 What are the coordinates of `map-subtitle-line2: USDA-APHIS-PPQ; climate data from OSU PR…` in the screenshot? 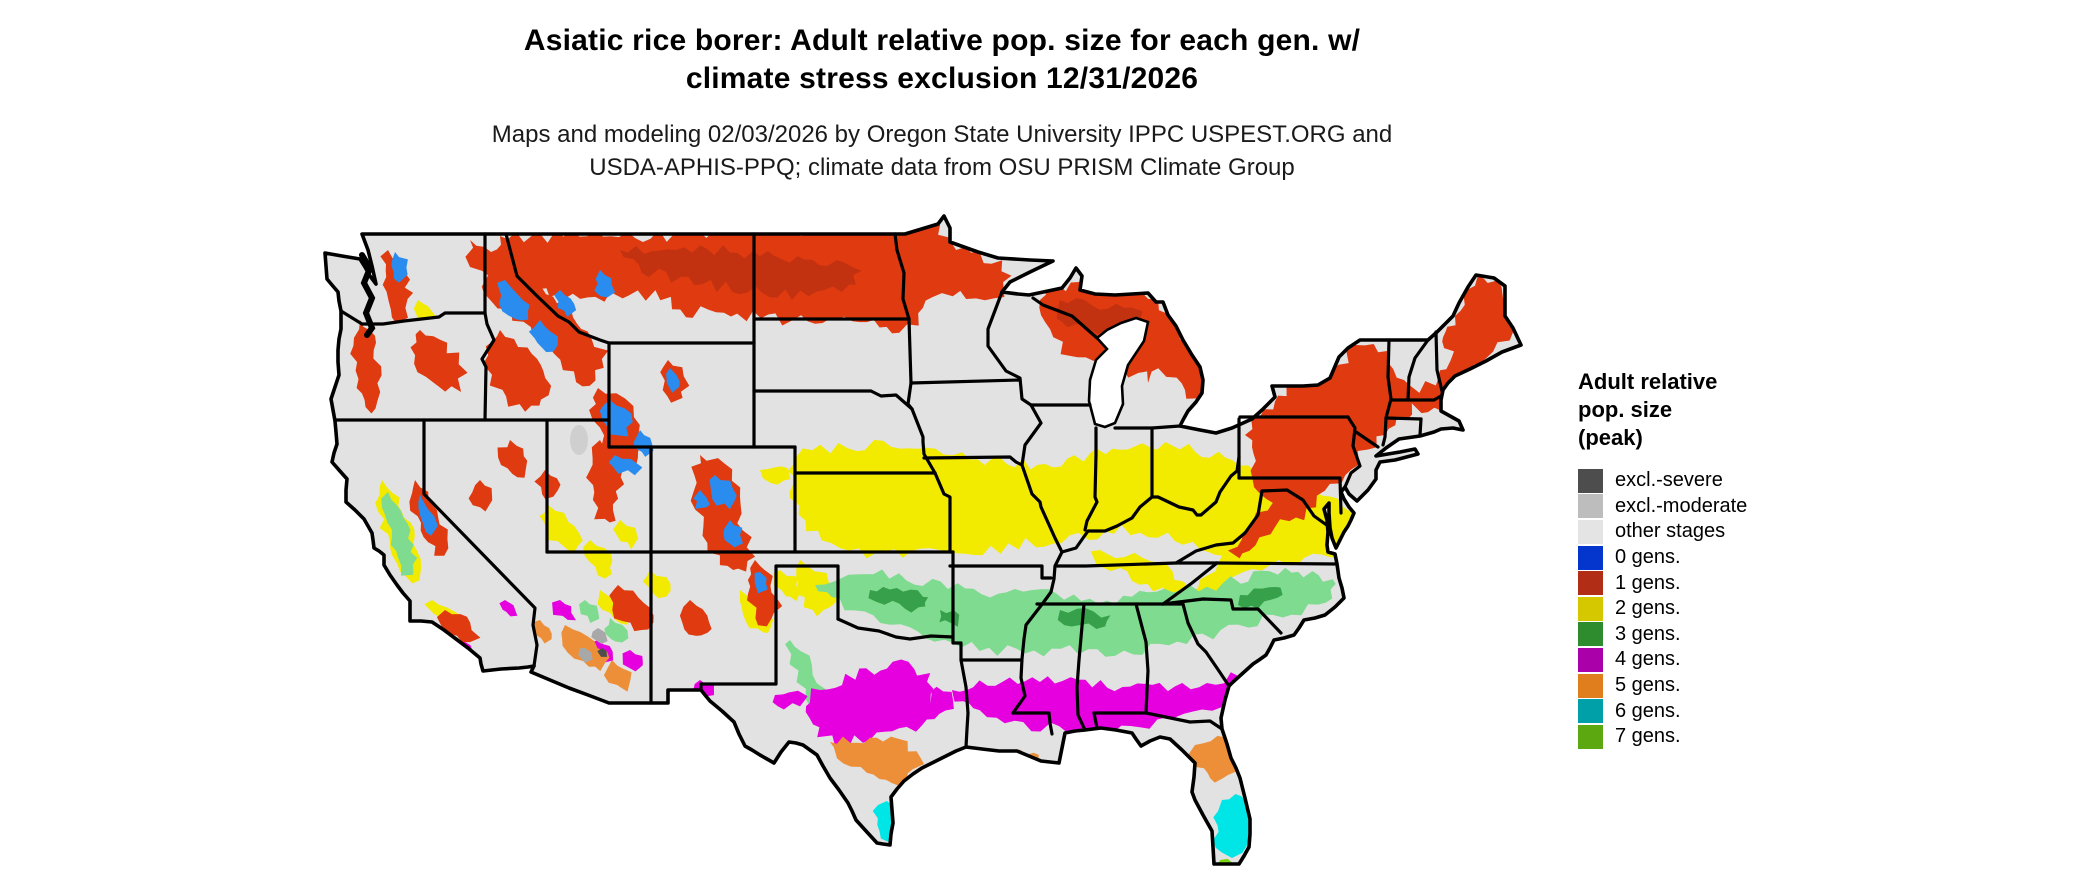 It's located at (942, 167).